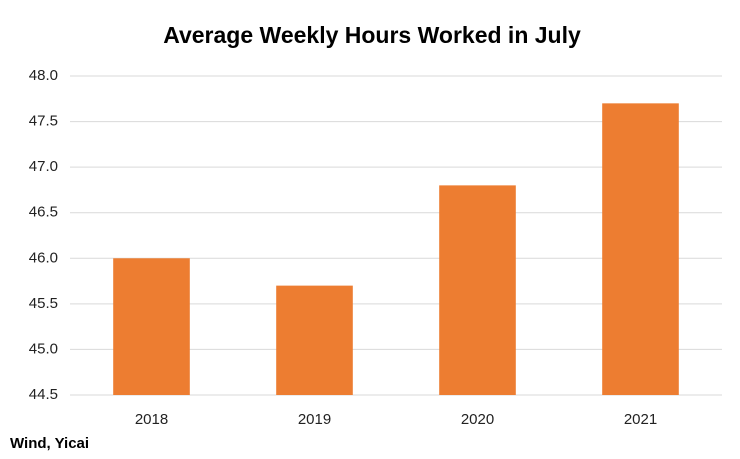 The image size is (740, 459). What do you see at coordinates (49, 443) in the screenshot?
I see `source-note: Wind, Yicai` at bounding box center [49, 443].